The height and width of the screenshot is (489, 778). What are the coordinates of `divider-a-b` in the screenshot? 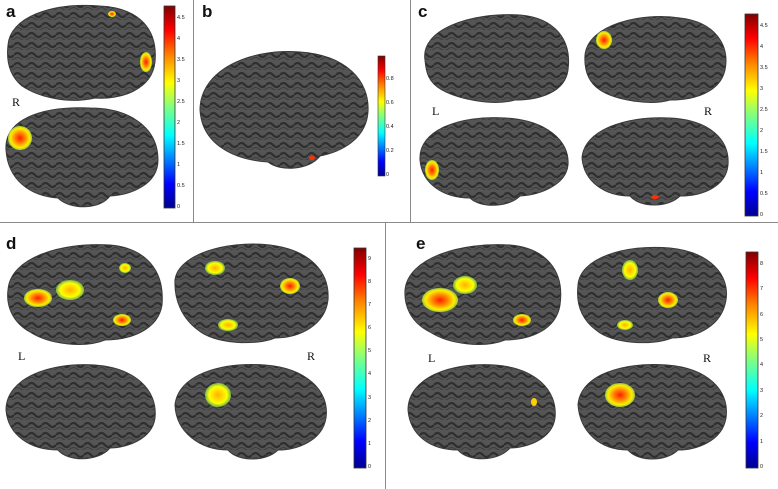 It's located at (193, 111).